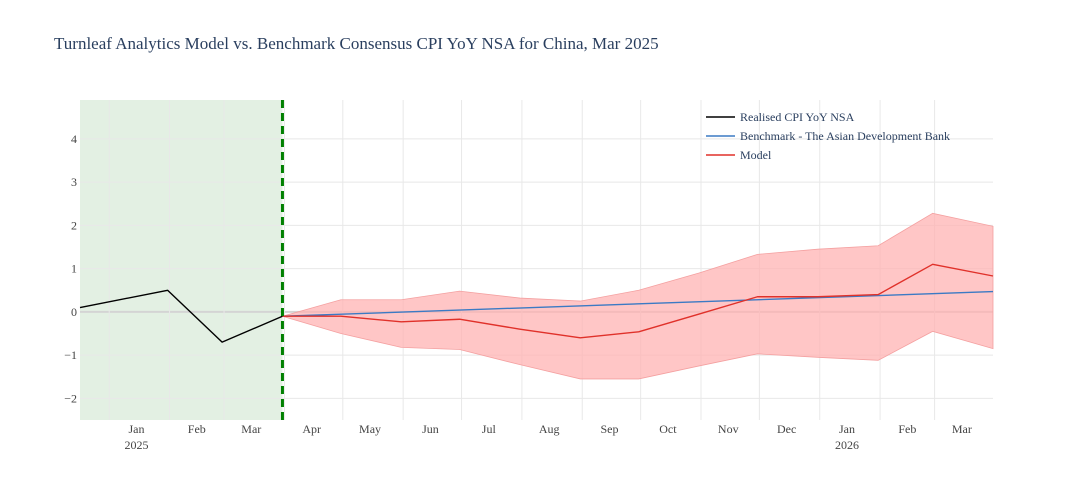 The image size is (1074, 500). I want to click on y-tick-label: 2, so click(74, 225).